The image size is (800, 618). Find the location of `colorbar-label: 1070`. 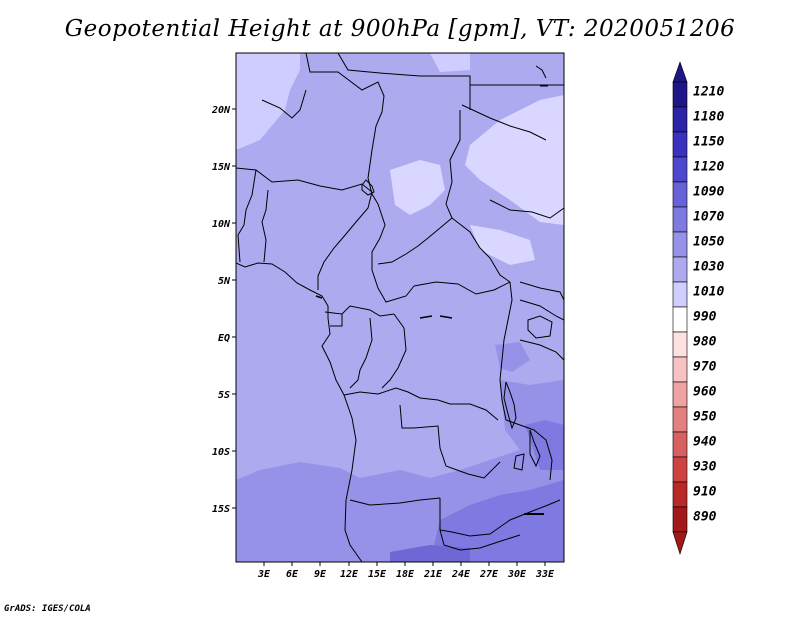

colorbar-label: 1070 is located at coordinates (708, 217).